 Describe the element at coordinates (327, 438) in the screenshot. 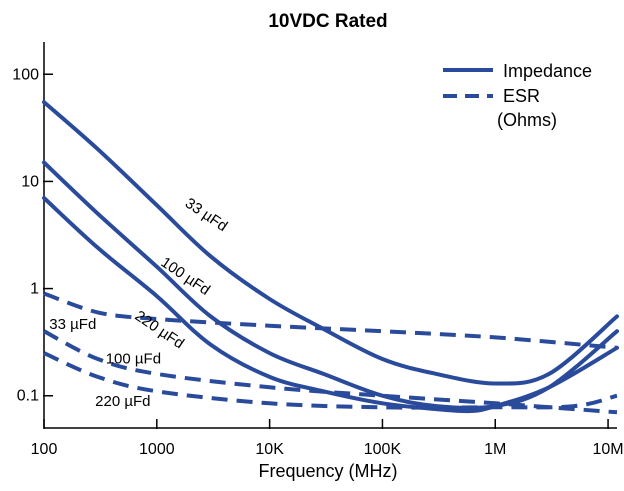

I see `x-ticks: 100 1000 10K 100K 1M 10M` at that location.